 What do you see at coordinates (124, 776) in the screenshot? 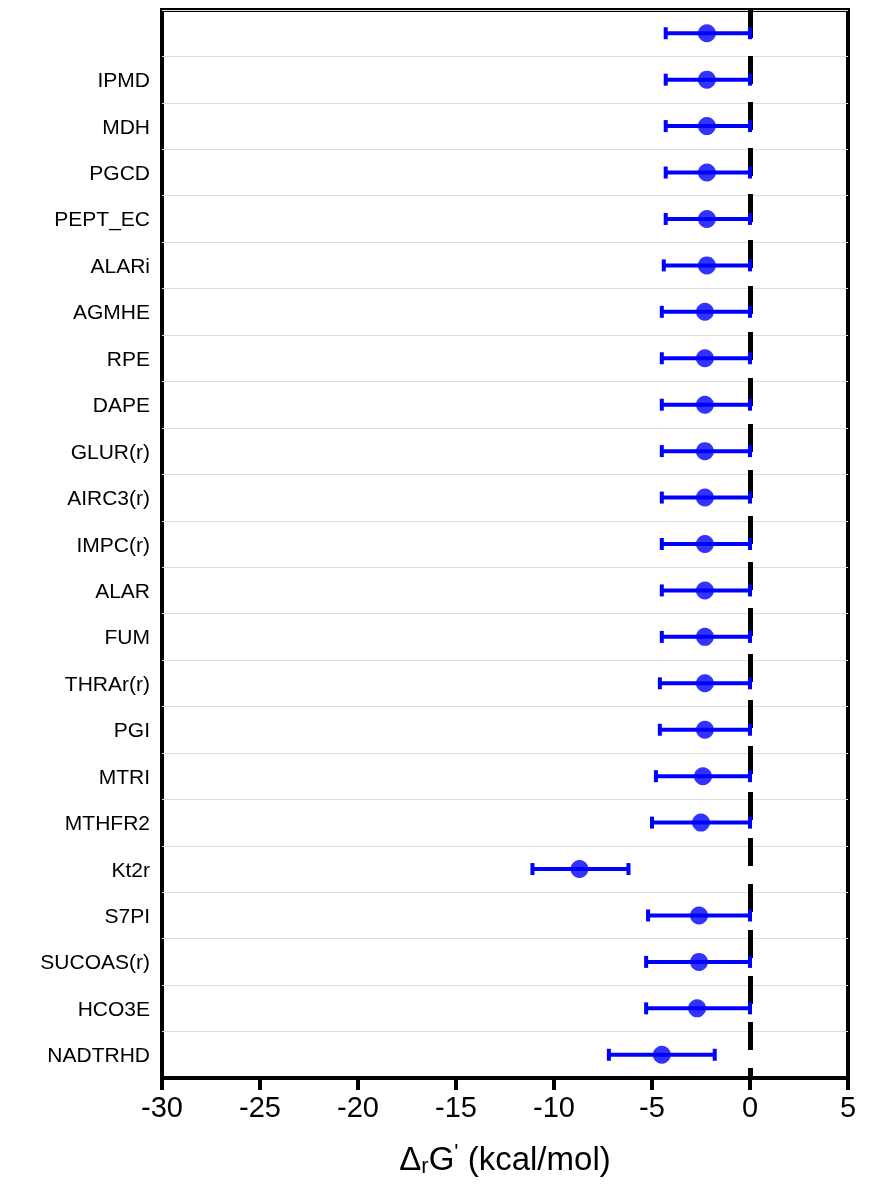
I see `y-tick-label: MTRI` at bounding box center [124, 776].